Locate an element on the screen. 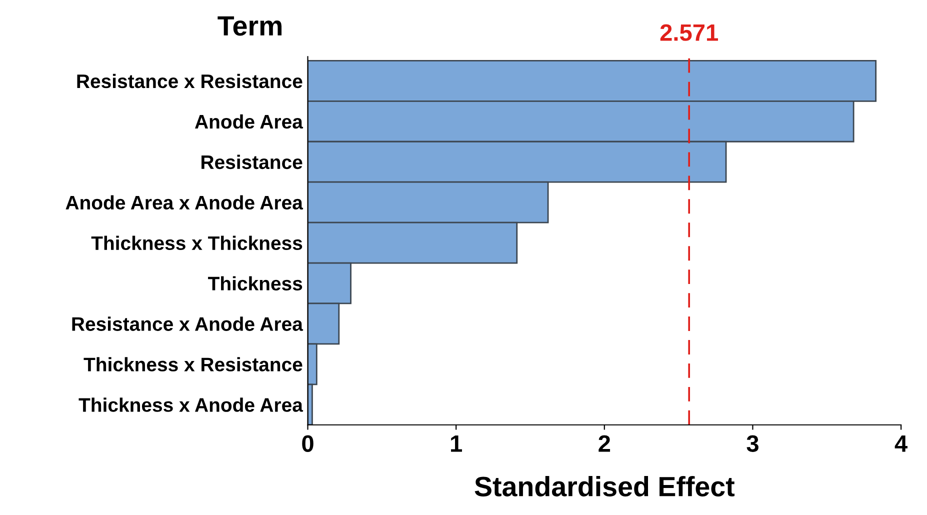  y-tick-label: Resistance is located at coordinates (252, 162).